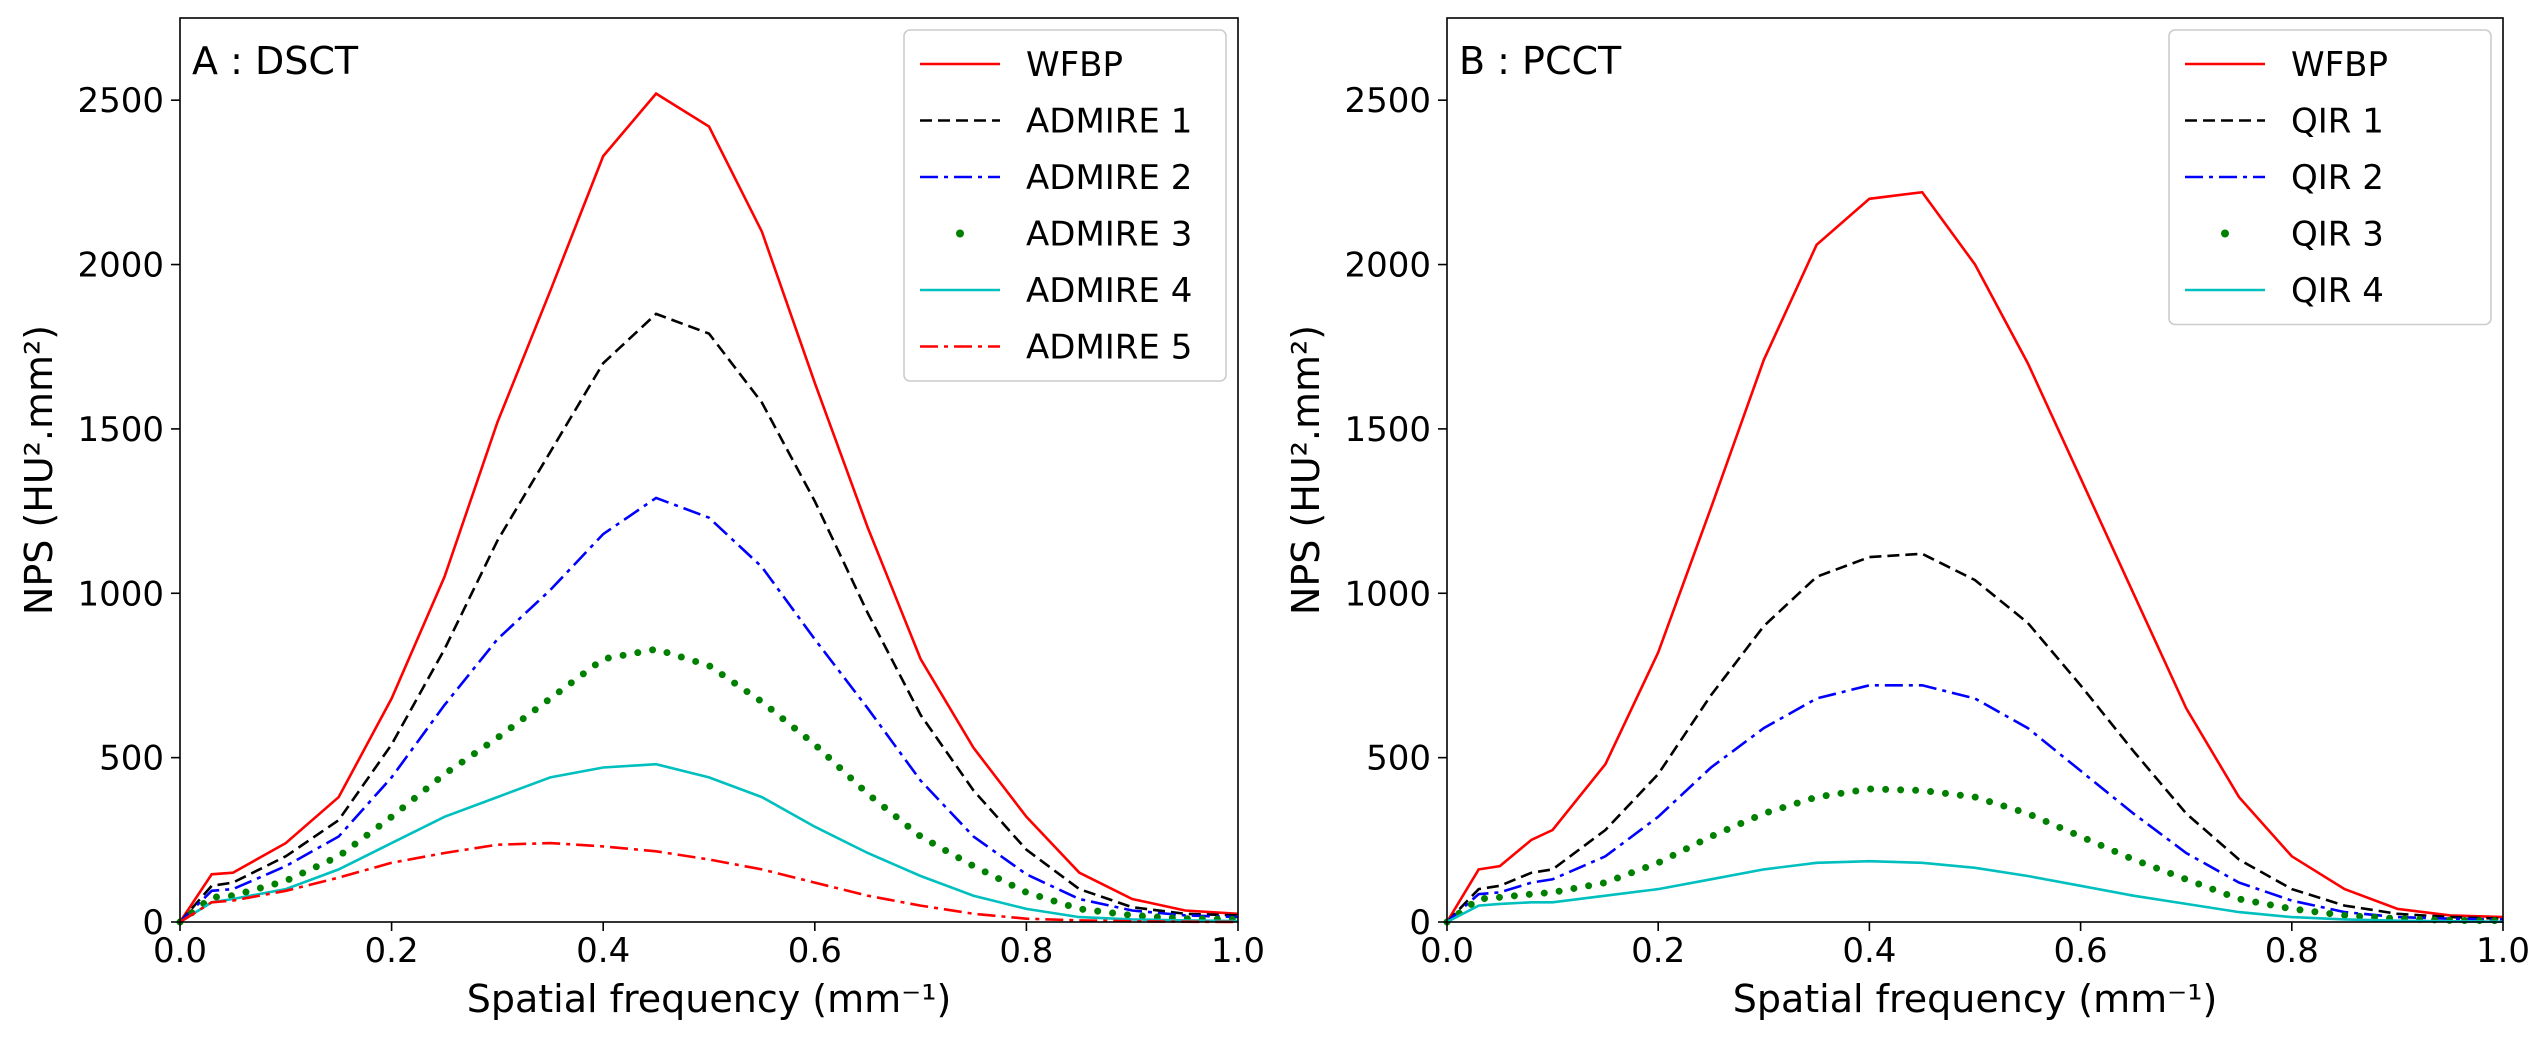 The image size is (2542, 1037). What do you see at coordinates (2337, 235) in the screenshot?
I see `legend-label: QIR 3` at bounding box center [2337, 235].